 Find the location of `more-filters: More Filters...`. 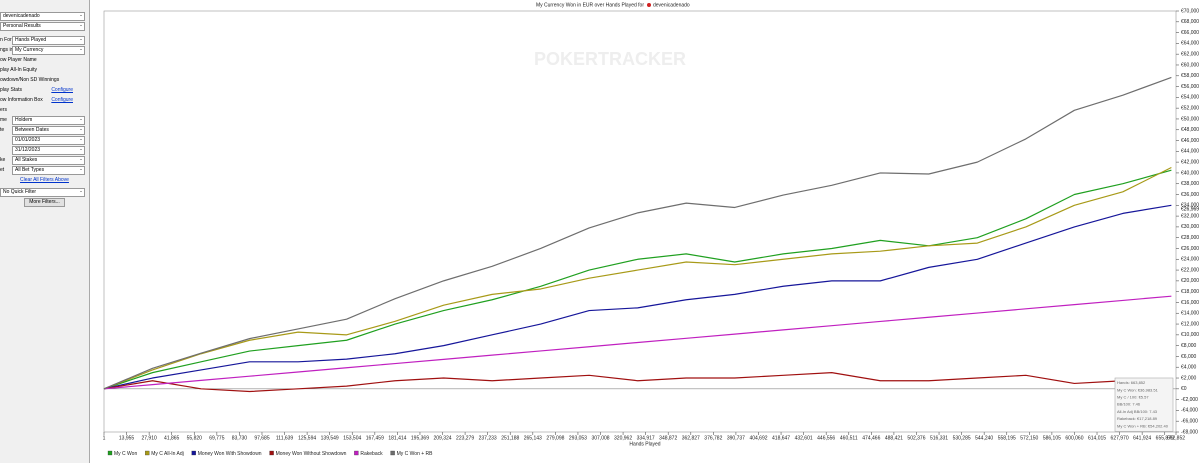

more-filters: More Filters... is located at coordinates (44, 203).